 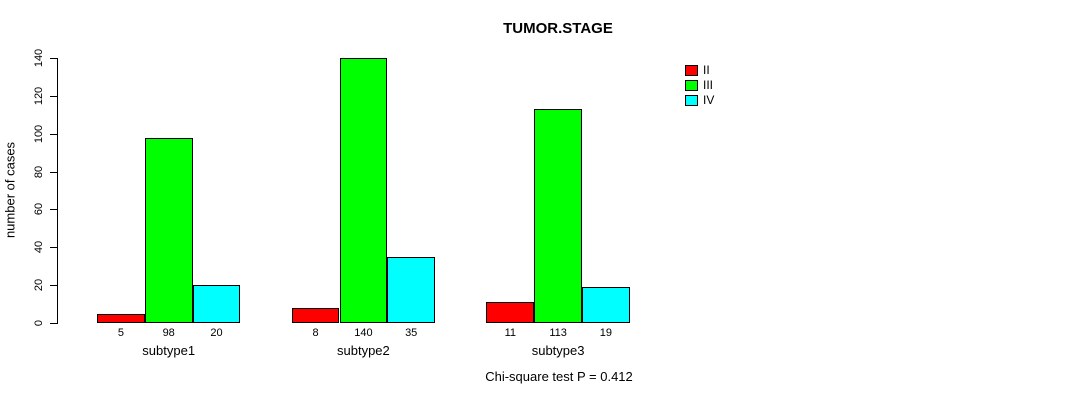 I want to click on bar-subtype1-II, so click(x=121, y=318).